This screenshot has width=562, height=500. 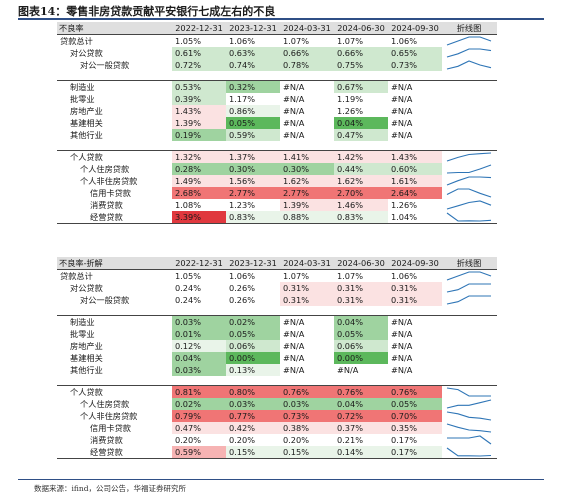 What do you see at coordinates (277, 111) in the screenshot?
I see `table-row: 房地产业 1.43% 0.86% #N/A 1.26% #N/A` at bounding box center [277, 111].